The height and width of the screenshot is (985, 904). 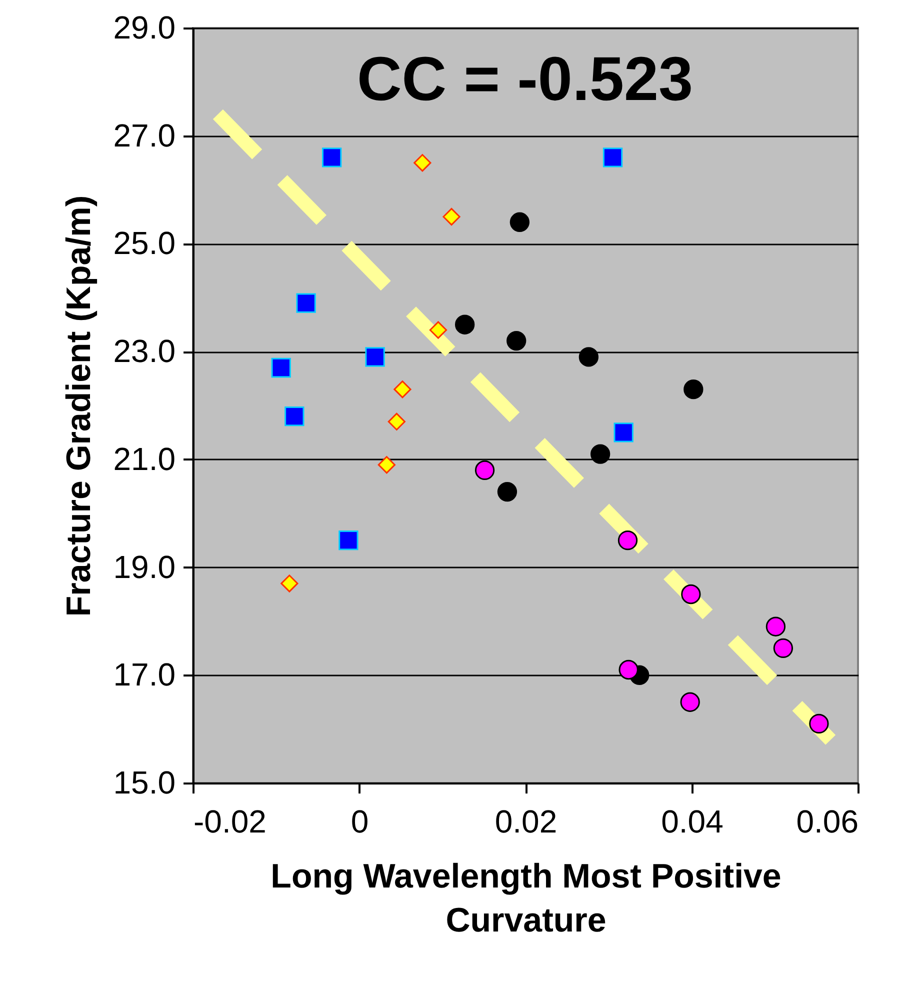 I want to click on y-tick-label: 25.0, so click(x=144, y=243).